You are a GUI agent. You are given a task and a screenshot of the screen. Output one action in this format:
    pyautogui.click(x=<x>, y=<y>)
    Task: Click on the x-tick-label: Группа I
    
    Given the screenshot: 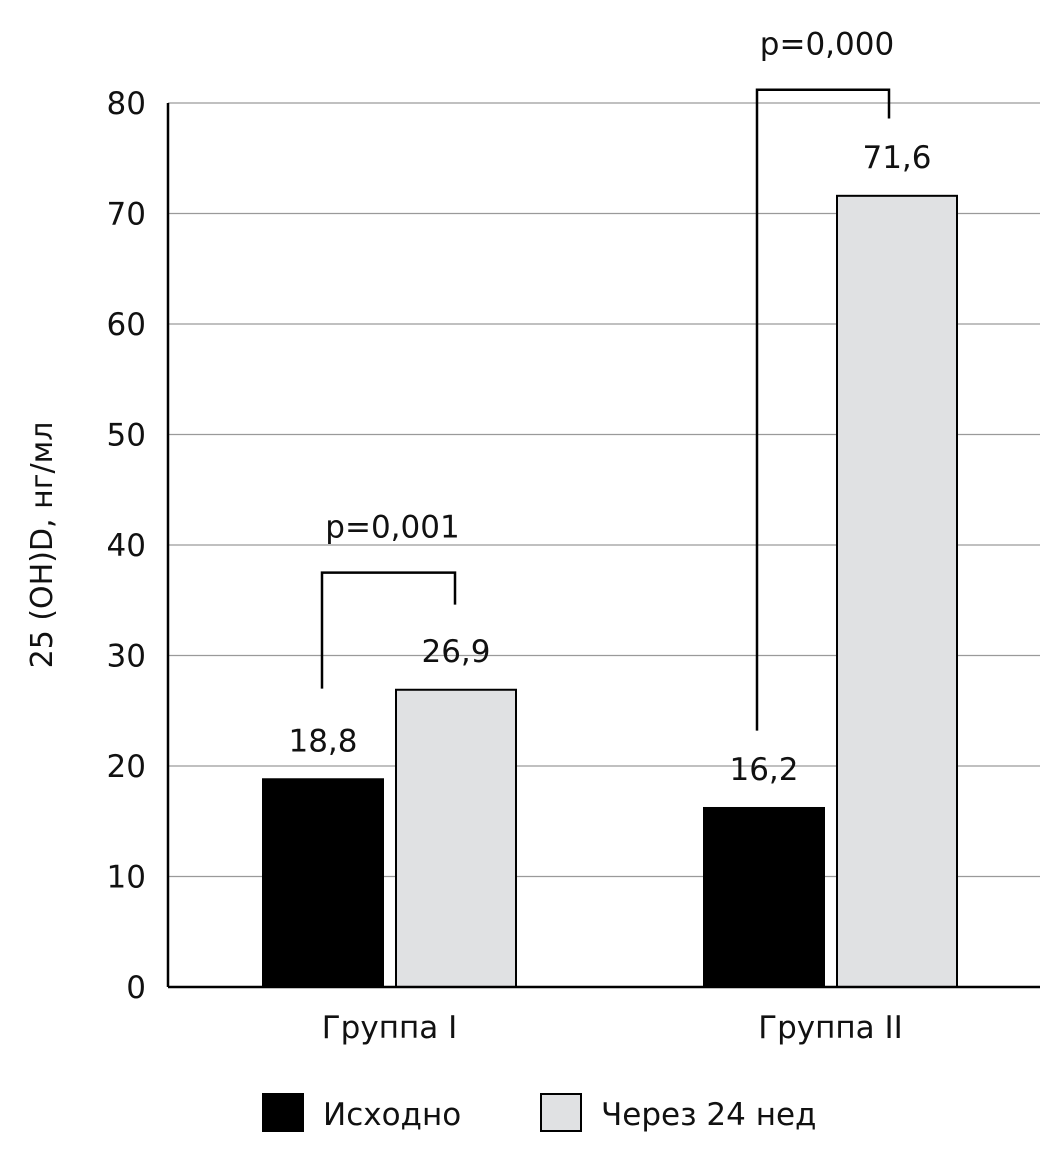 What is the action you would take?
    pyautogui.click(x=389, y=1028)
    